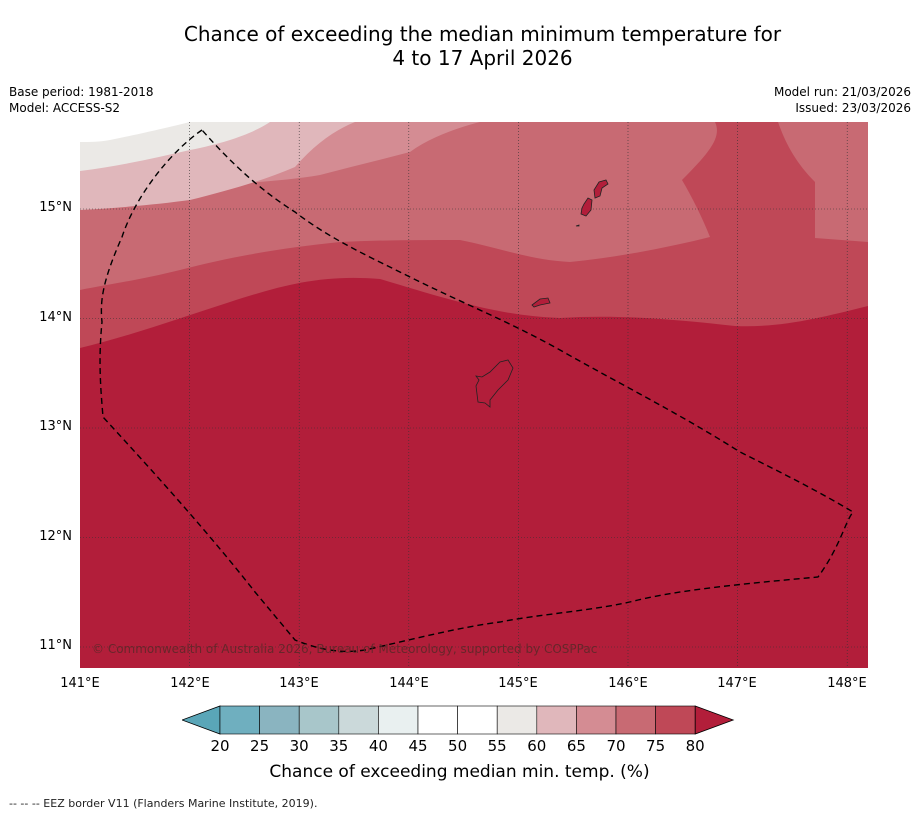  I want to click on colorbar-tick-label: 20, so click(220, 746).